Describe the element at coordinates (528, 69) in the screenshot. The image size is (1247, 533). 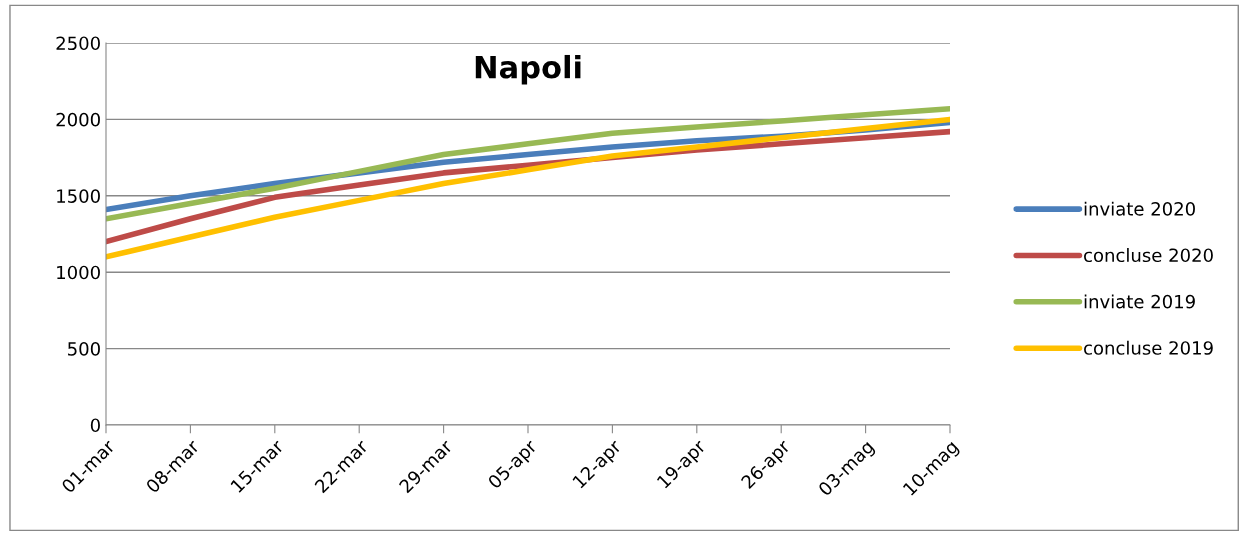
I see `chart-title: Napoli` at that location.